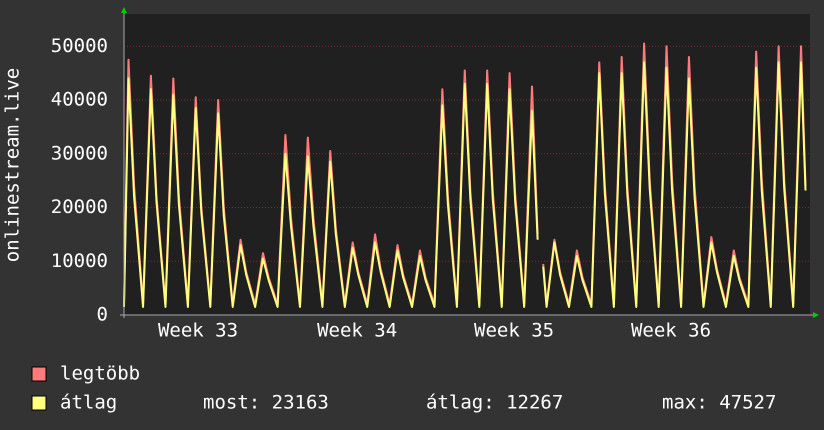 The height and width of the screenshot is (430, 824). What do you see at coordinates (79, 207) in the screenshot?
I see `y-tick-label: 20000` at bounding box center [79, 207].